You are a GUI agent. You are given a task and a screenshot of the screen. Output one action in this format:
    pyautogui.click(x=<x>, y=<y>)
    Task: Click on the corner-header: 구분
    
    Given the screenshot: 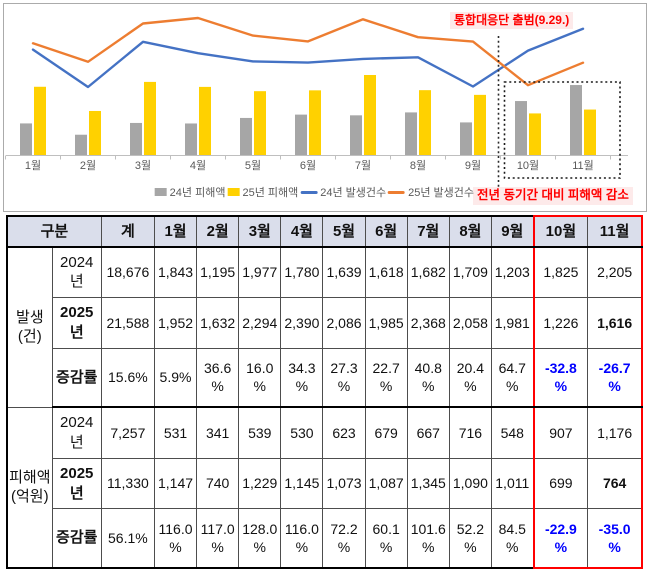 What is the action you would take?
    pyautogui.click(x=54, y=231)
    